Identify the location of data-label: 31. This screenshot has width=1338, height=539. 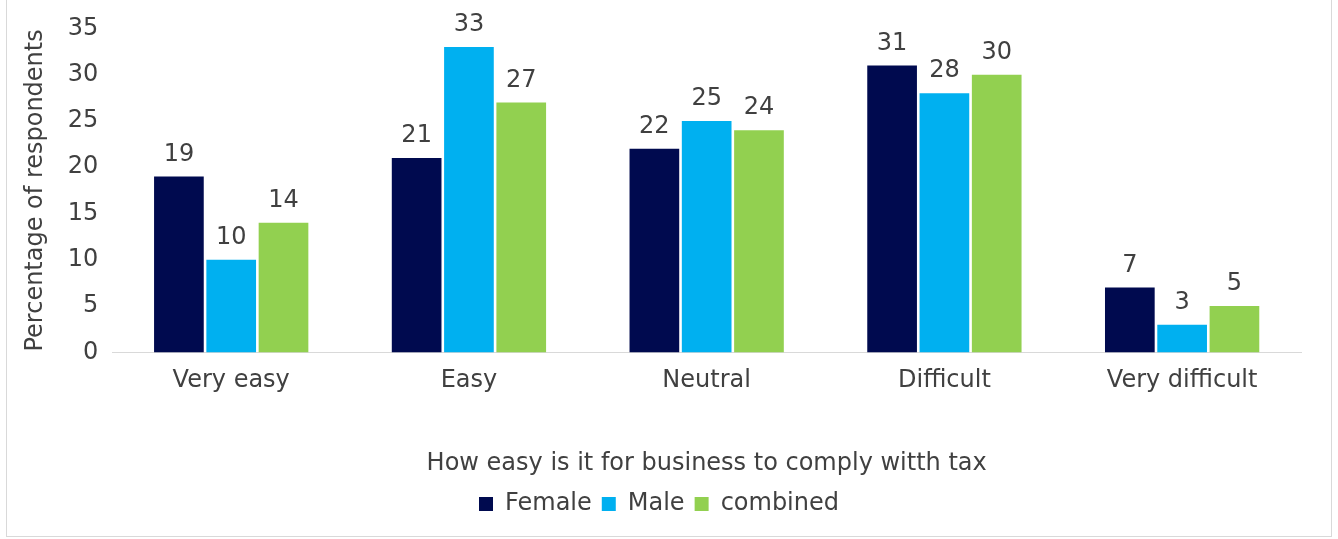
(892, 41).